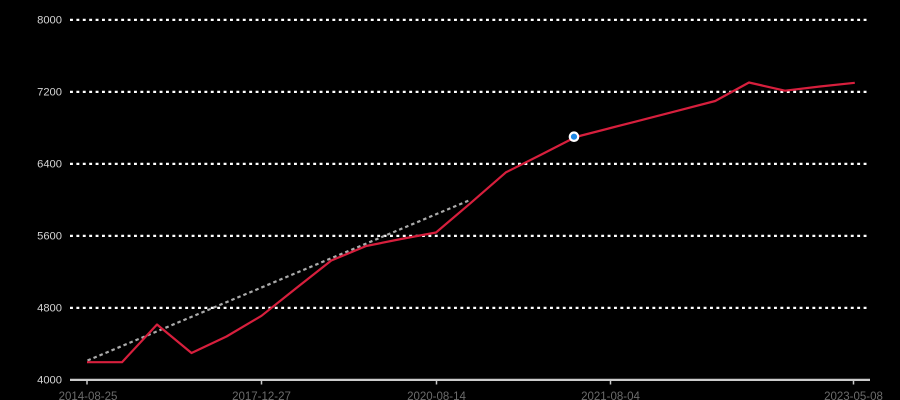 This screenshot has height=400, width=900. I want to click on svg-text: 4000, so click(49, 381).